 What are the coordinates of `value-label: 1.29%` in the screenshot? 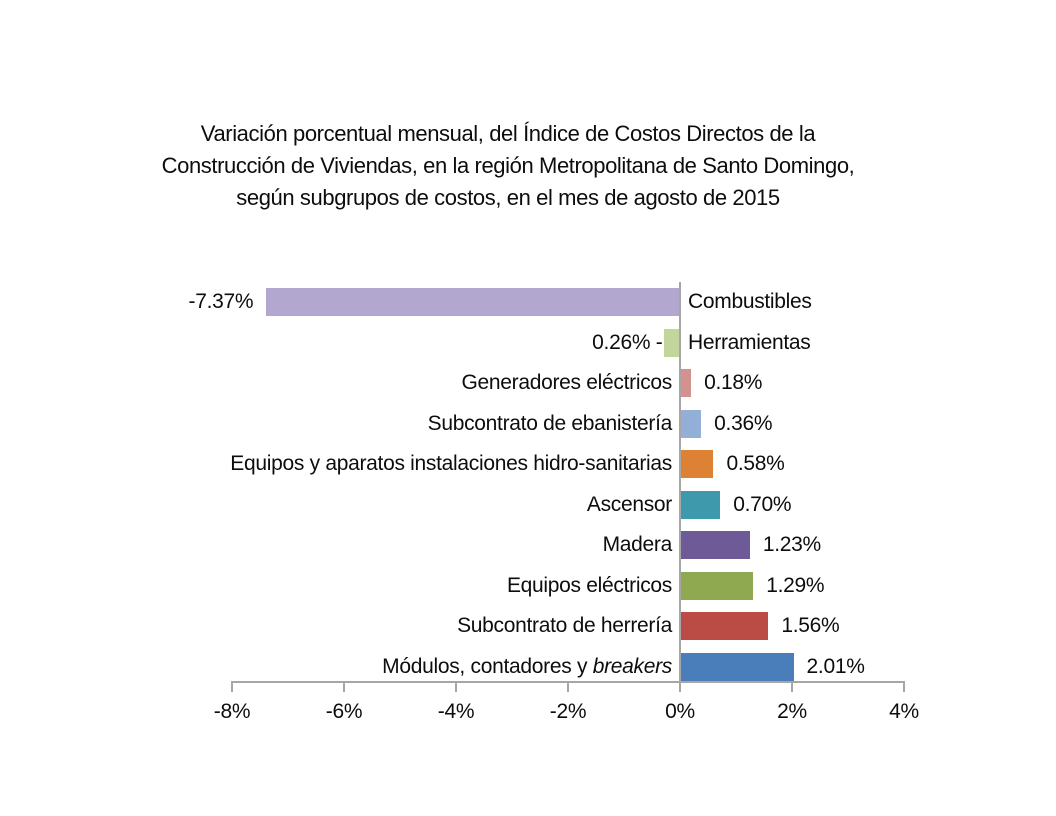 It's located at (795, 585).